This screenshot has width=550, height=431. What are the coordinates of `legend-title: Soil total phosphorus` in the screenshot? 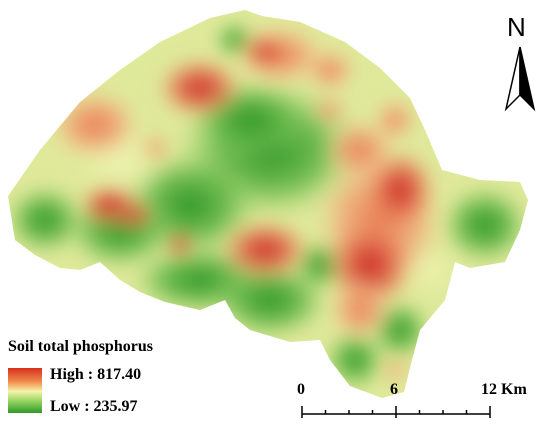 It's located at (80, 346).